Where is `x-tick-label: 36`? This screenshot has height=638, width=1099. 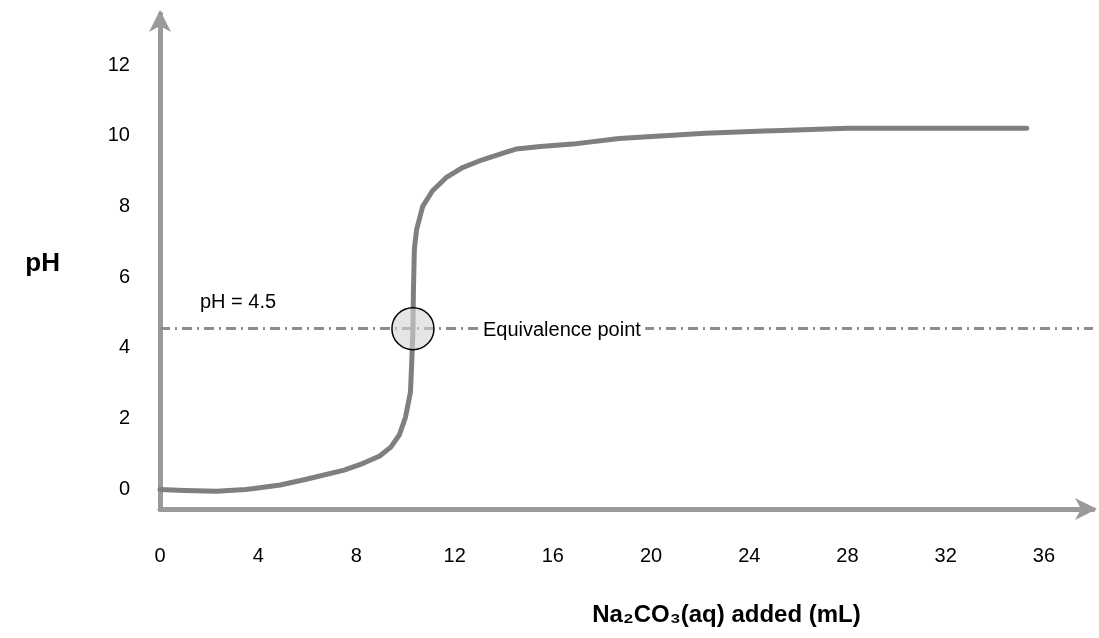
x-tick-label: 36 is located at coordinates (1044, 555).